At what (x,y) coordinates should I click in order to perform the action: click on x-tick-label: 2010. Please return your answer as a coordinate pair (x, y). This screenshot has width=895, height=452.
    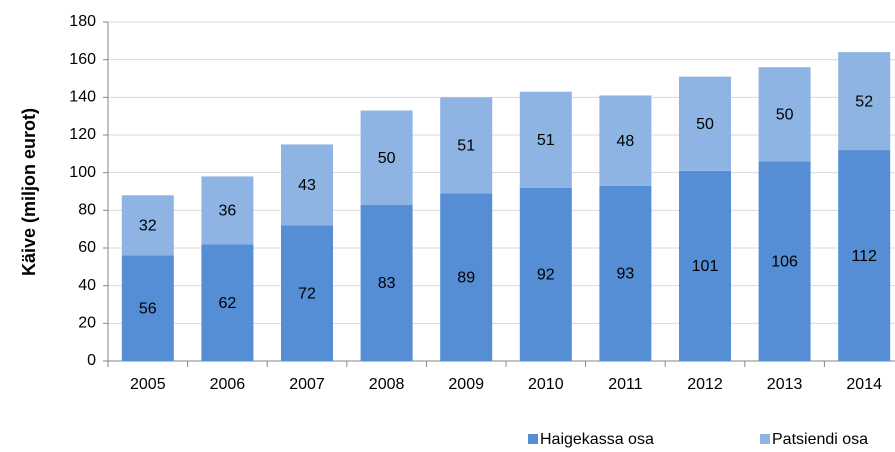
    Looking at the image, I should click on (546, 384).